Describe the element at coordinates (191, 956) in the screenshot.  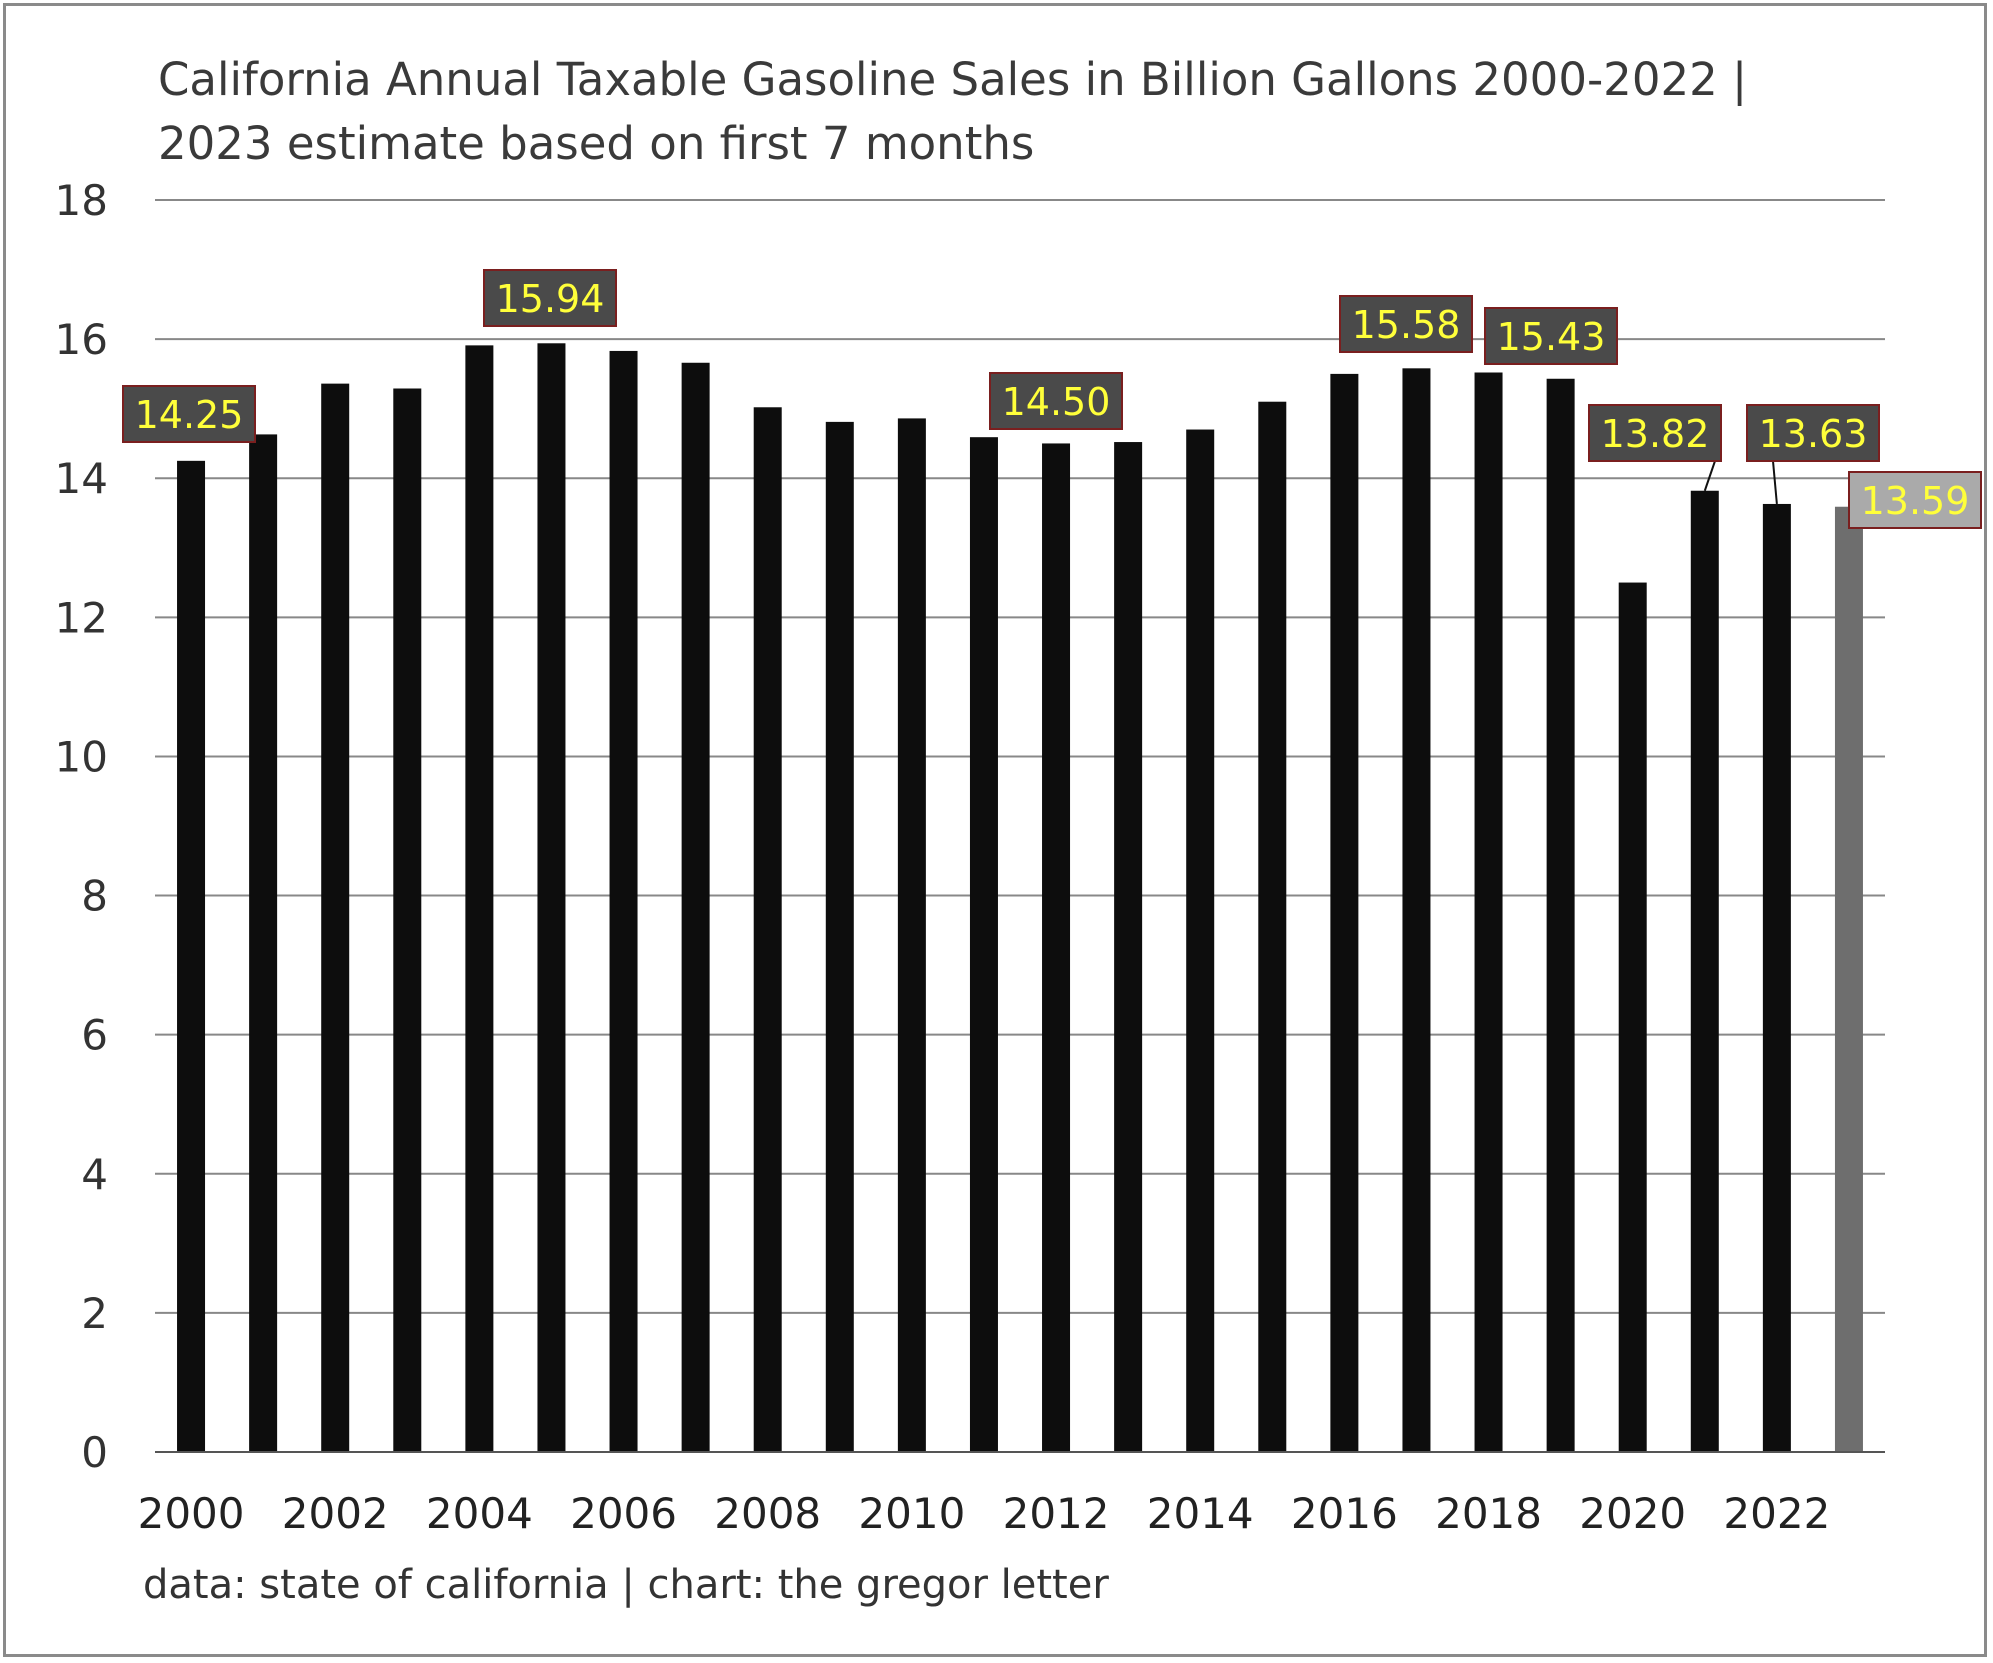
I see `bar-2000` at that location.